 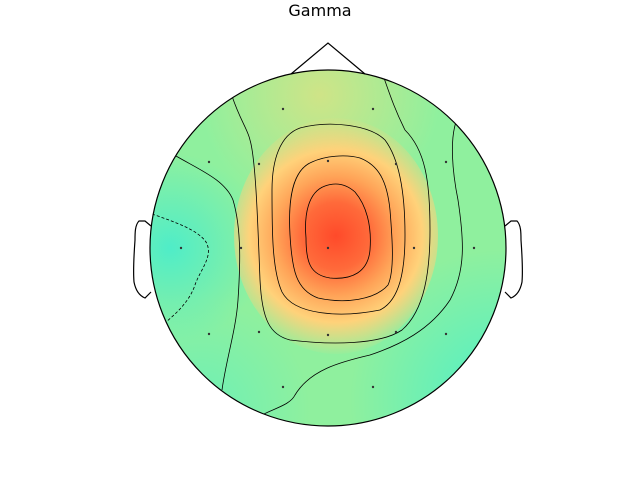 What do you see at coordinates (328, 58) in the screenshot?
I see `nose-icon` at bounding box center [328, 58].